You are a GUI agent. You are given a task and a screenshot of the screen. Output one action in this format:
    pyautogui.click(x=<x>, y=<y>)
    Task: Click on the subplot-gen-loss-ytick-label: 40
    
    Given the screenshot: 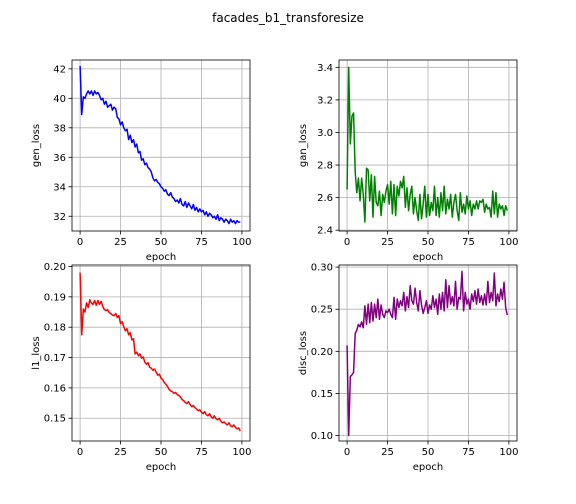 What is the action you would take?
    pyautogui.click(x=59, y=99)
    